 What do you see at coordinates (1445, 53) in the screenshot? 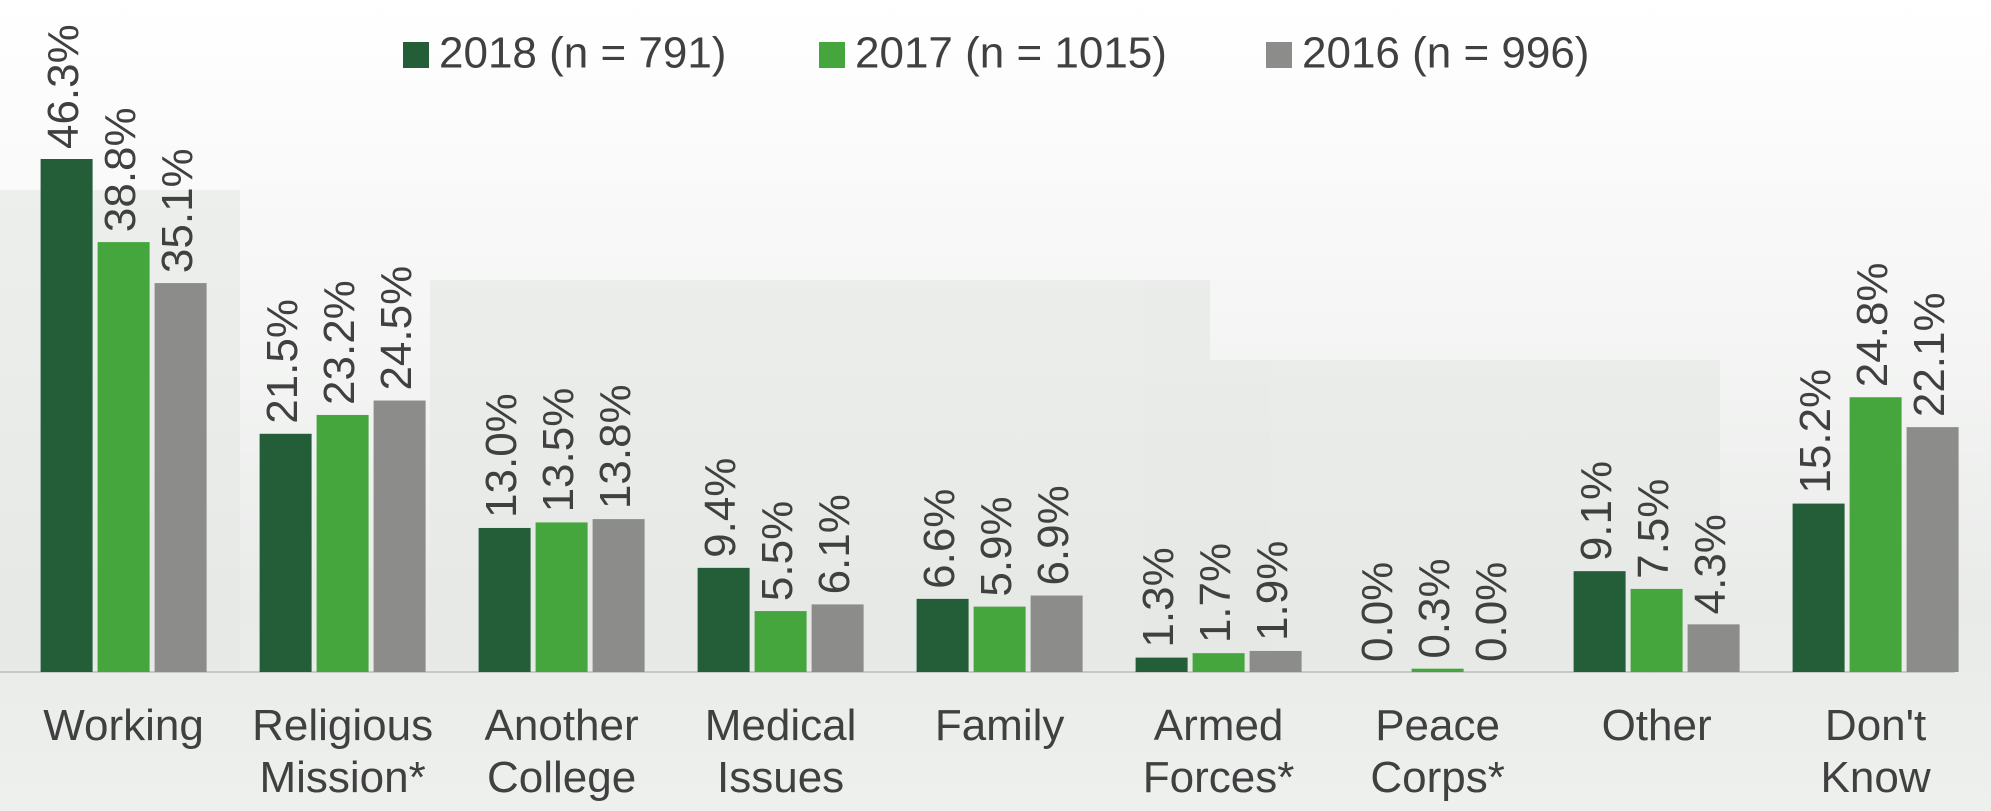
I see `legend-label: 2016 (n = 996)` at bounding box center [1445, 53].